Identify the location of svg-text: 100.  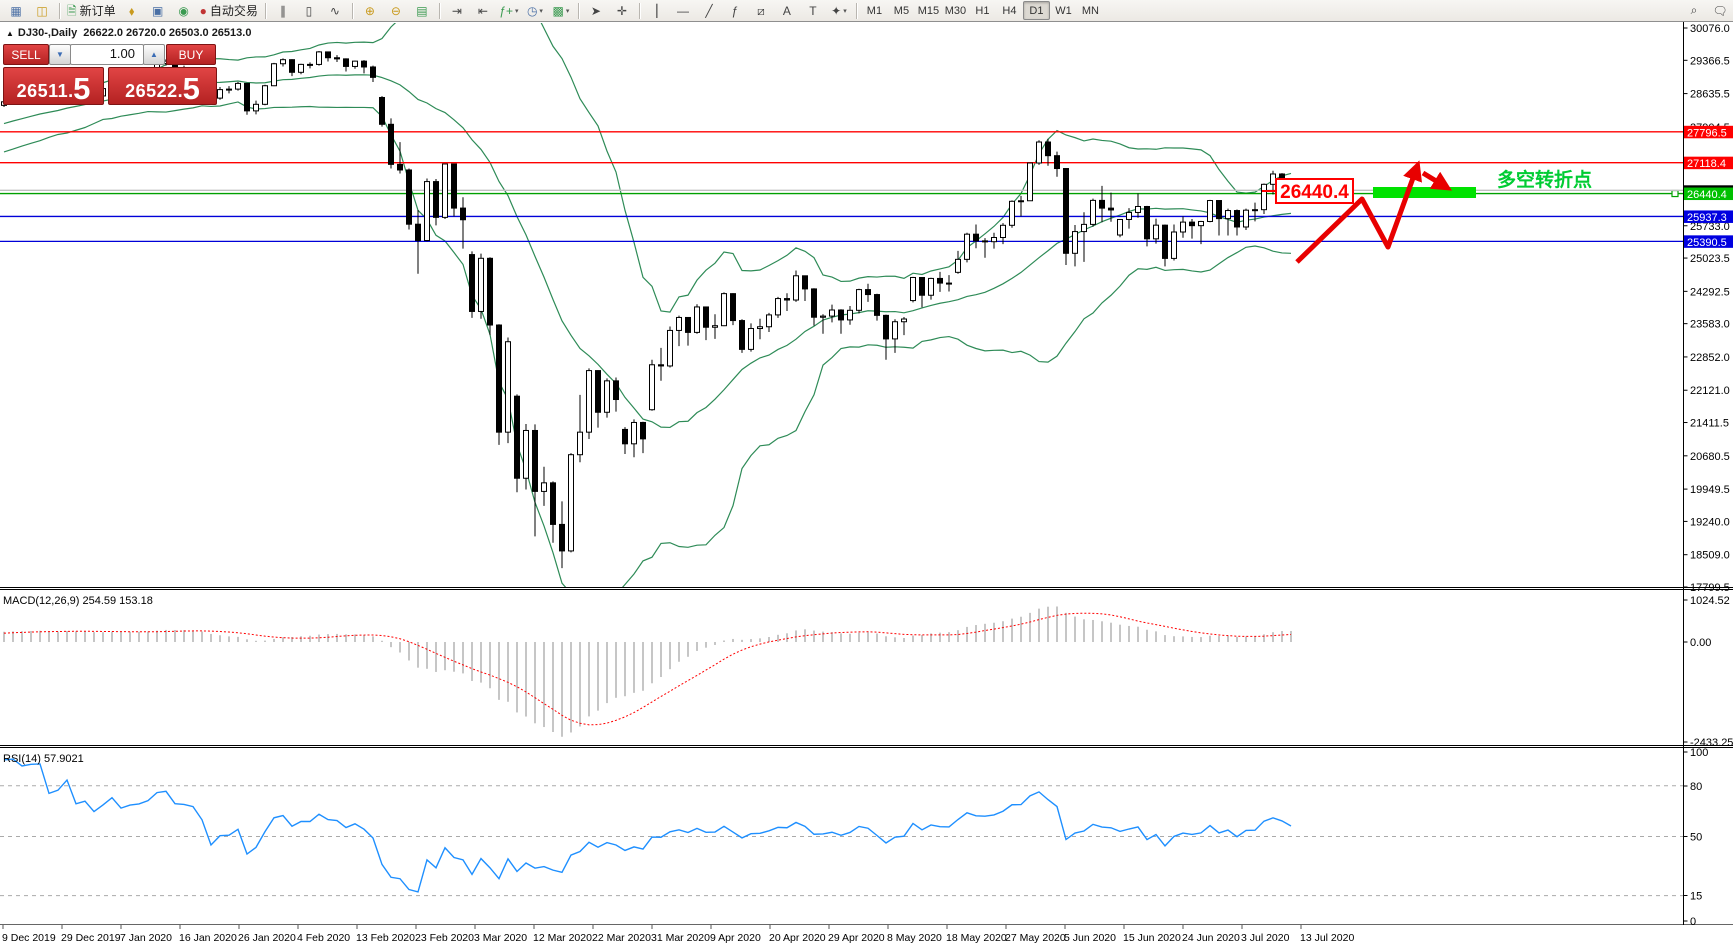
(1699, 753).